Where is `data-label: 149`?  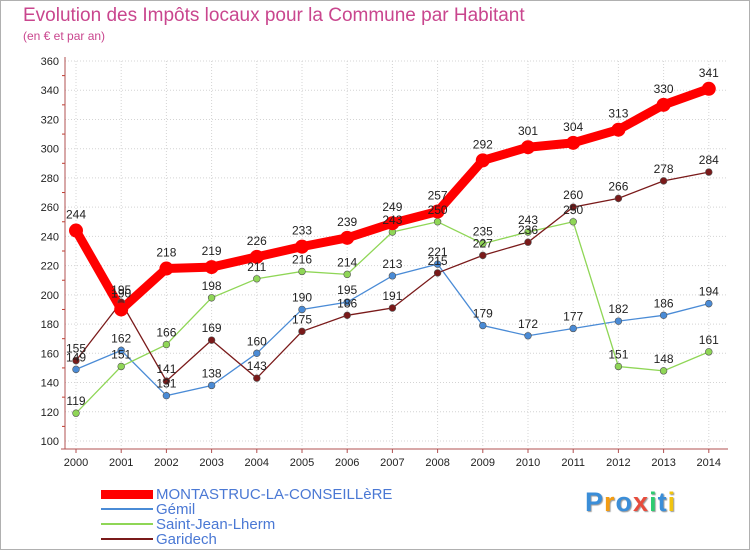 data-label: 149 is located at coordinates (76, 357).